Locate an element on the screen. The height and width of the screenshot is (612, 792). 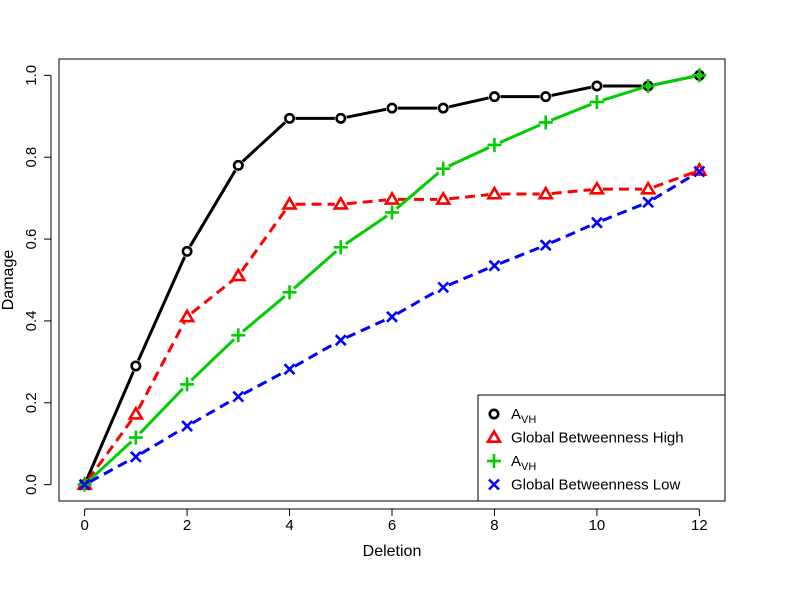
y-tick-label: 0.6 is located at coordinates (31, 239).